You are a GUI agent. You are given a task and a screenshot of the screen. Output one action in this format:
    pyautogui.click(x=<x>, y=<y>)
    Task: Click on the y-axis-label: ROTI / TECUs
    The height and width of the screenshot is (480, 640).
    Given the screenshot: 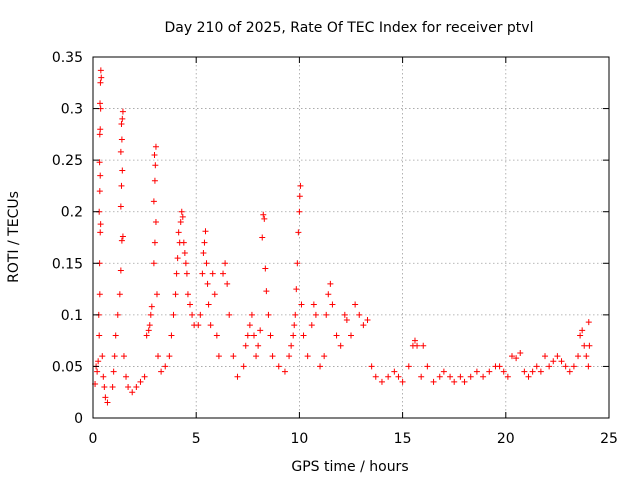 What is the action you would take?
    pyautogui.click(x=14, y=237)
    